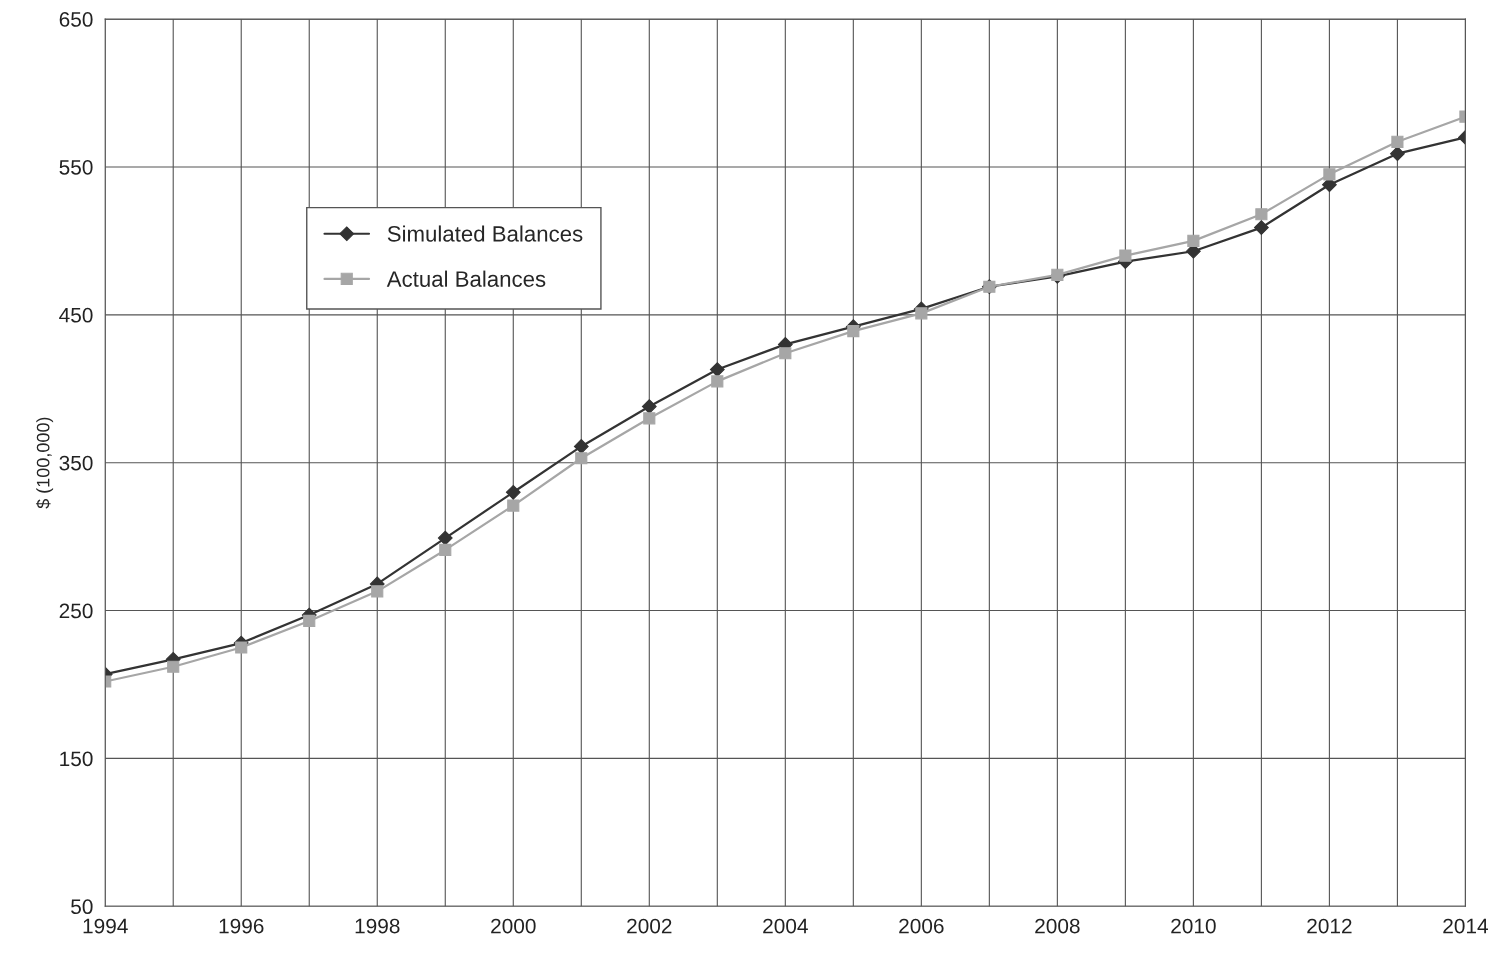 The height and width of the screenshot is (954, 1503). I want to click on x-tick-label: 2014, so click(1465, 926).